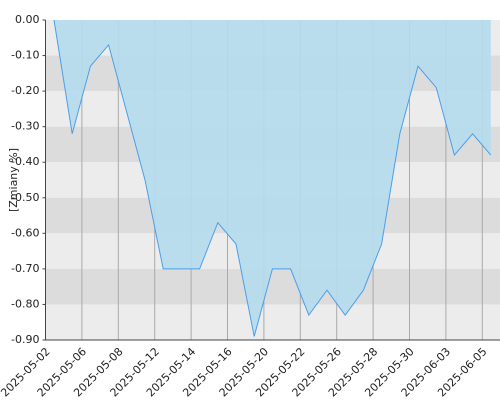  What do you see at coordinates (25, 232) in the screenshot?
I see `y-tick-label: -0.60` at bounding box center [25, 232].